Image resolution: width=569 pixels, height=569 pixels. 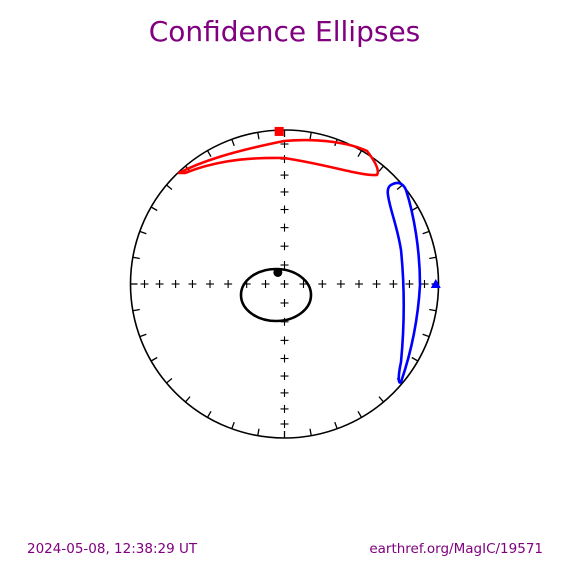 I want to click on source-link: earthref.org/MagIC/19571, so click(x=456, y=549).